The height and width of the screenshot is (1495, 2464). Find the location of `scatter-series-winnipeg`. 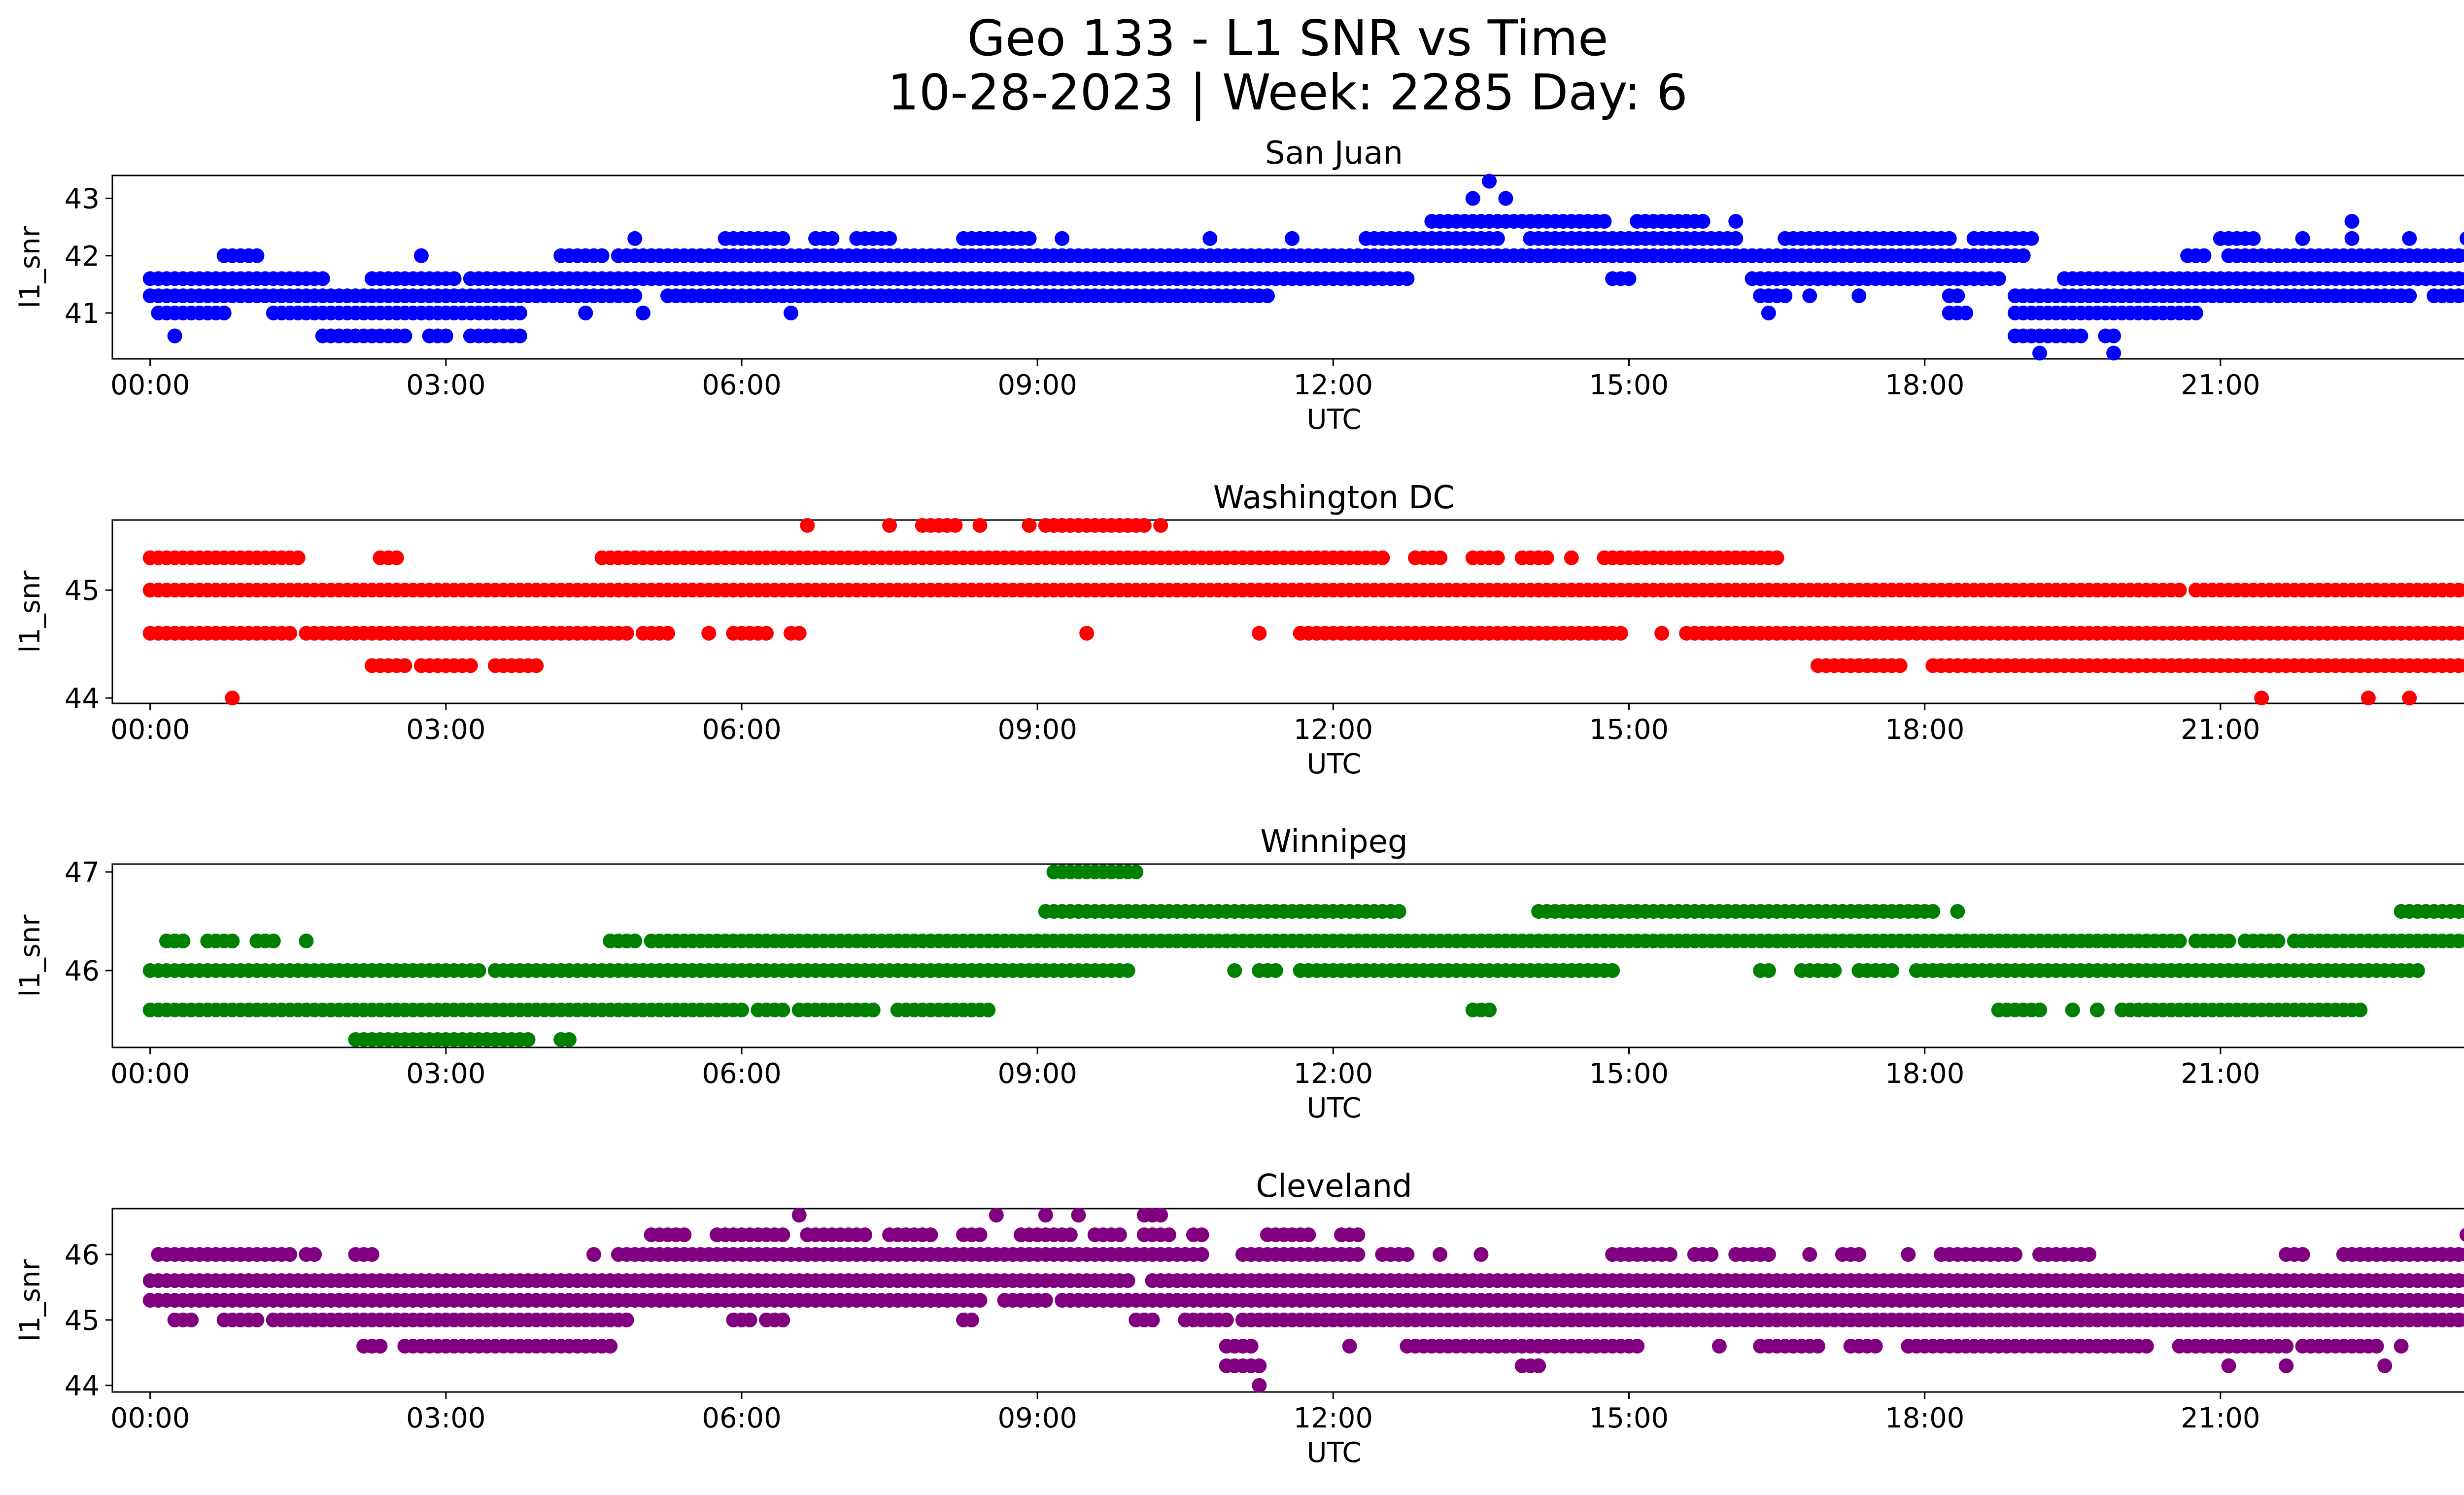

scatter-series-winnipeg is located at coordinates (1303, 956).